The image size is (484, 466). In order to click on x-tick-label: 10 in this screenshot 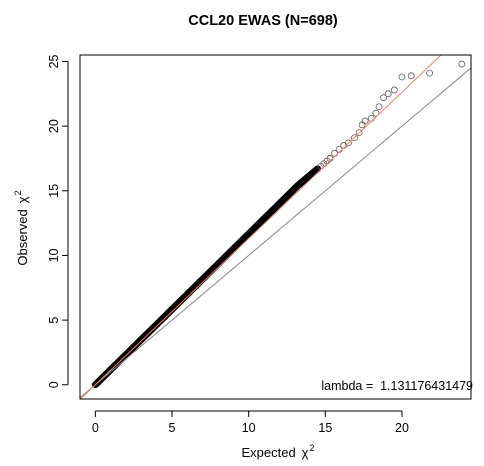, I will do `click(249, 428)`.